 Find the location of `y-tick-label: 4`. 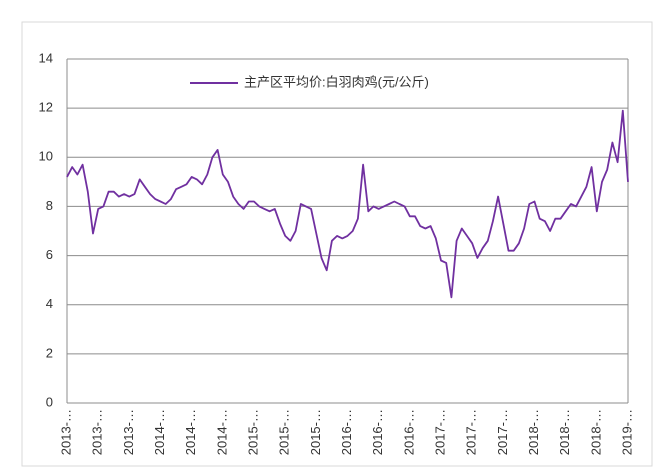

y-tick-label: 4 is located at coordinates (49, 303).